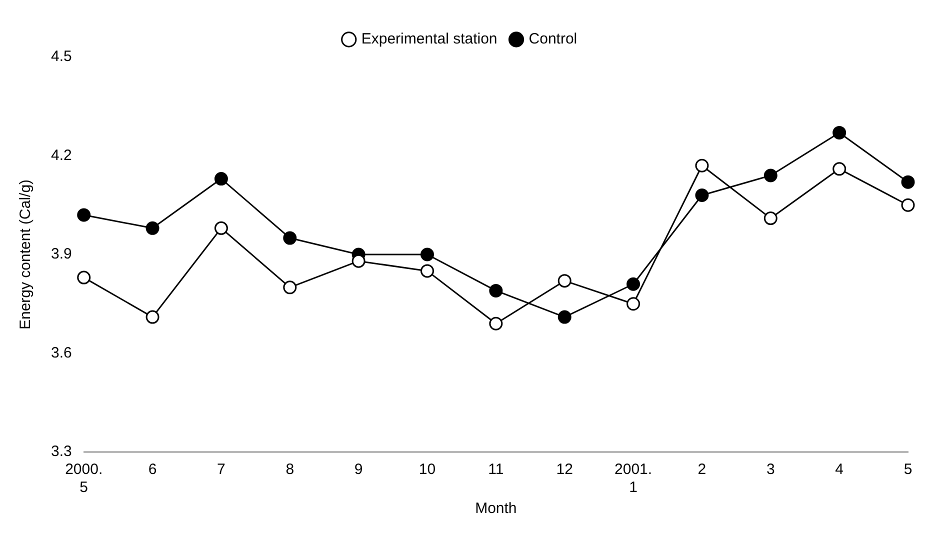 Image resolution: width=947 pixels, height=533 pixels. Describe the element at coordinates (564, 469) in the screenshot. I see `x-tick-label: 12` at that location.